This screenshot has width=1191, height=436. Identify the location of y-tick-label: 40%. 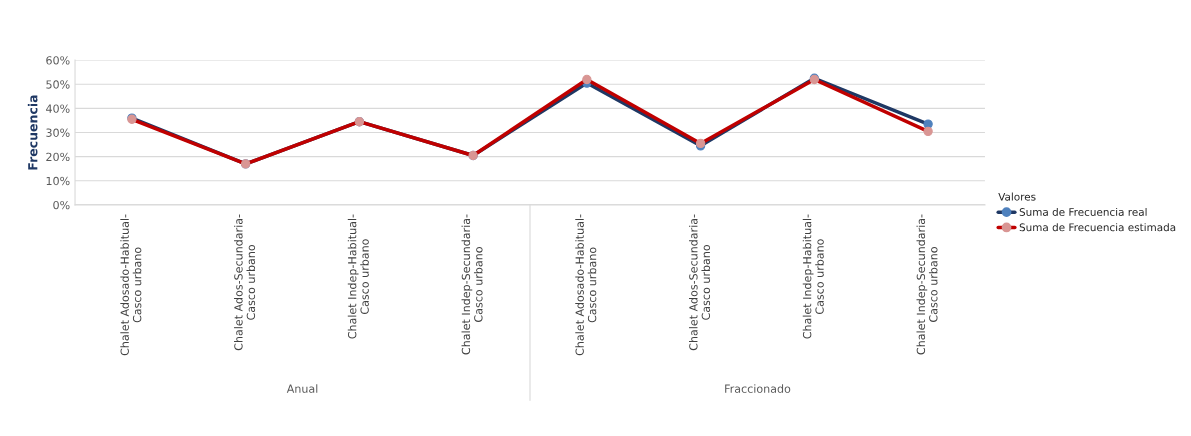
(58, 108).